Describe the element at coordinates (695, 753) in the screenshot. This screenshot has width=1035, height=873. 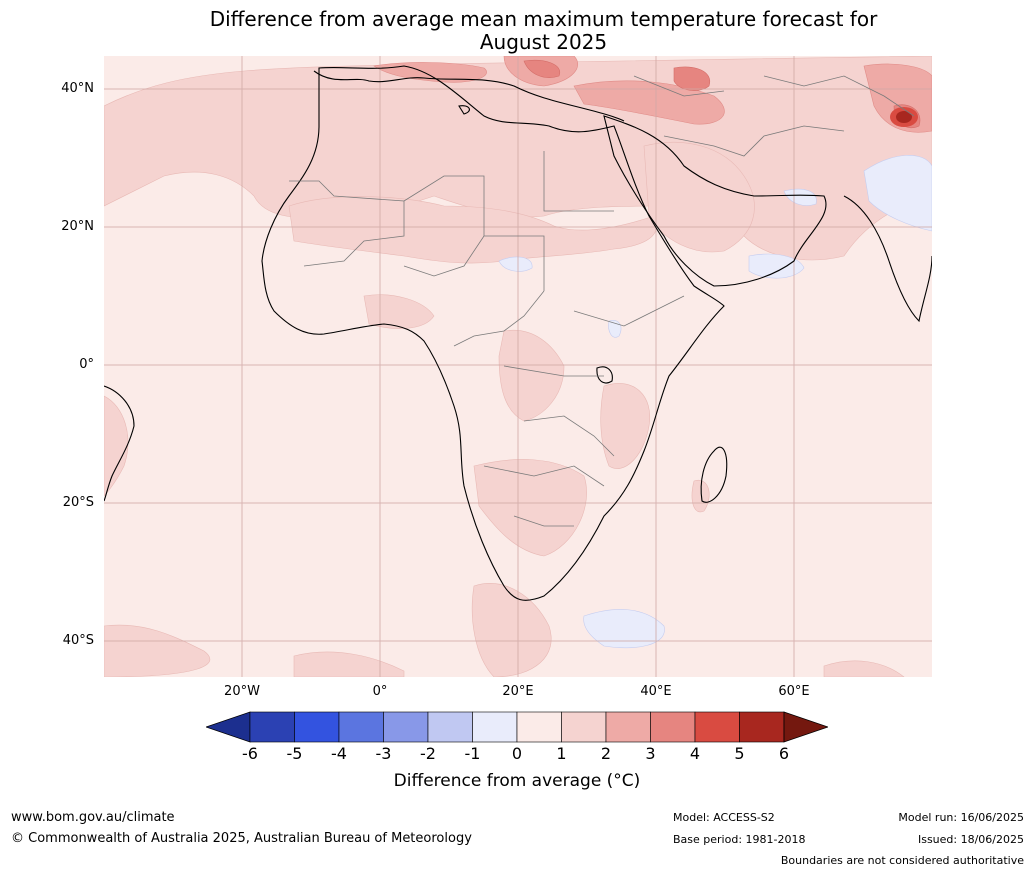
I see `colorbar-tick-label: 4` at that location.